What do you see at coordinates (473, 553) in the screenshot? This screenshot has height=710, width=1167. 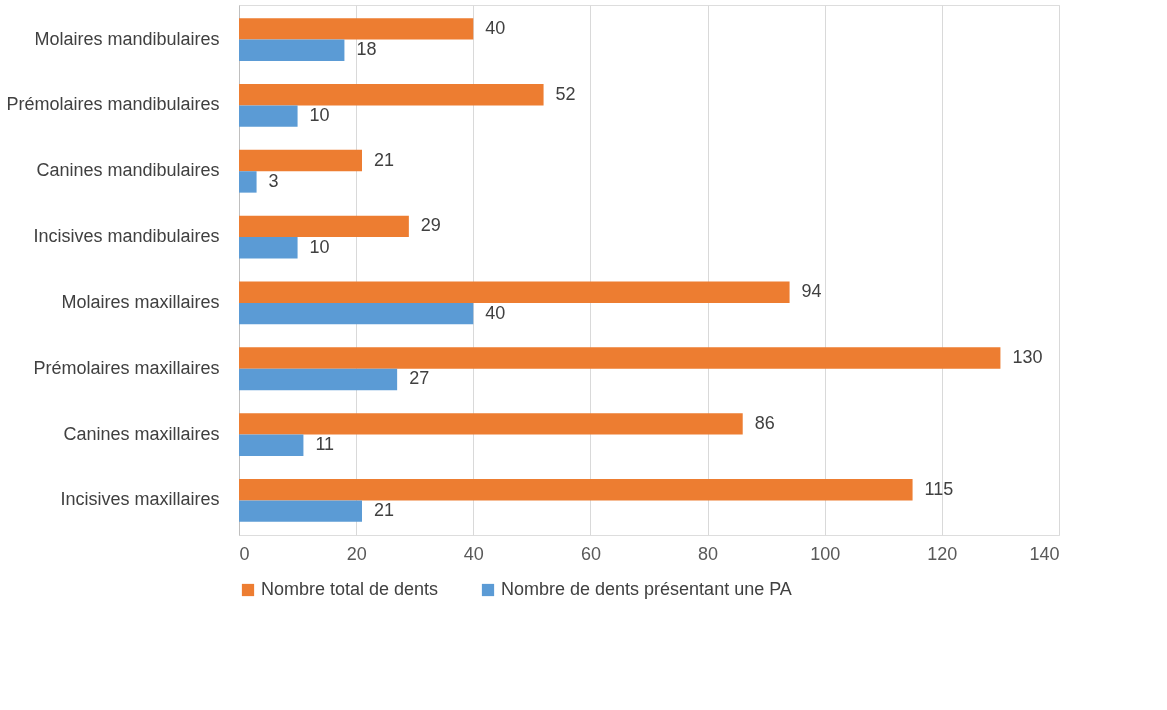 I see `x-tick-label: 40` at bounding box center [473, 553].